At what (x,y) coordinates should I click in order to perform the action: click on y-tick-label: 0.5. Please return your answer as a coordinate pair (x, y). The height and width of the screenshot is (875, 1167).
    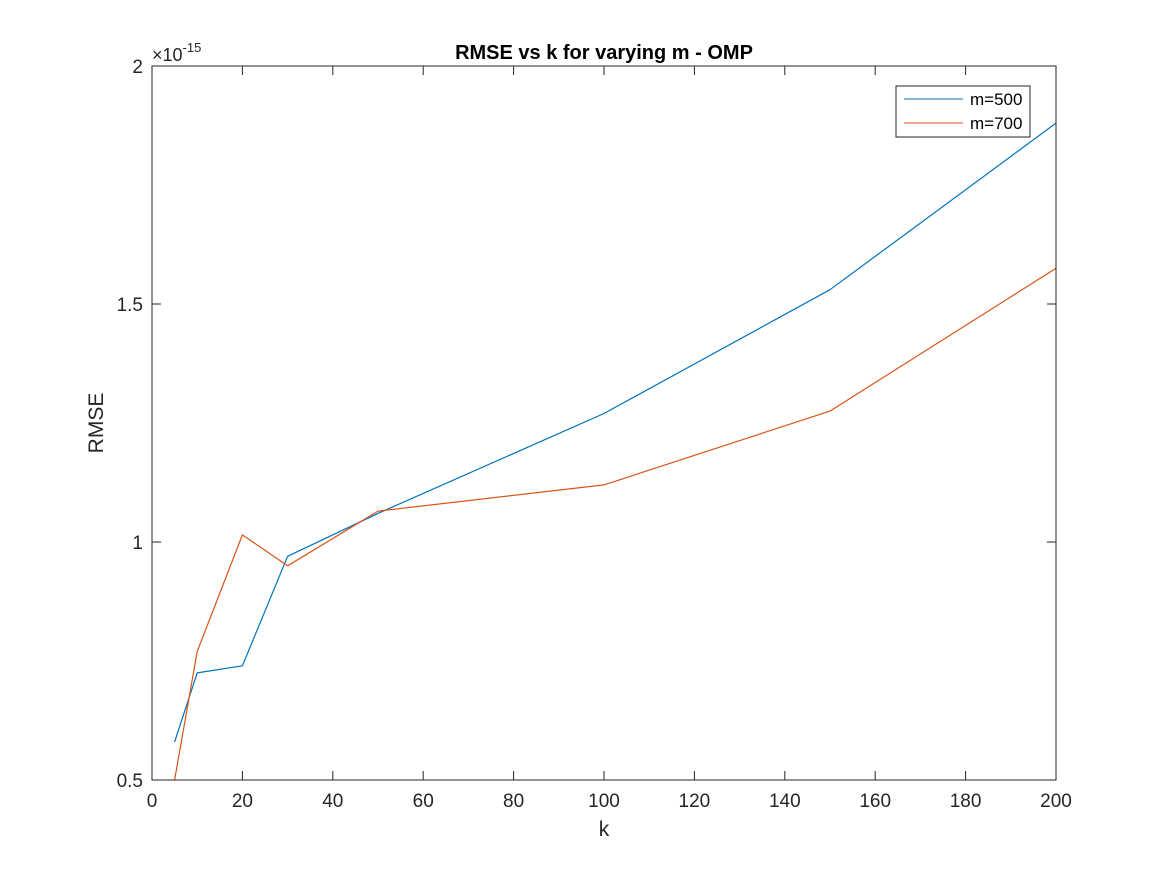
    Looking at the image, I should click on (130, 781).